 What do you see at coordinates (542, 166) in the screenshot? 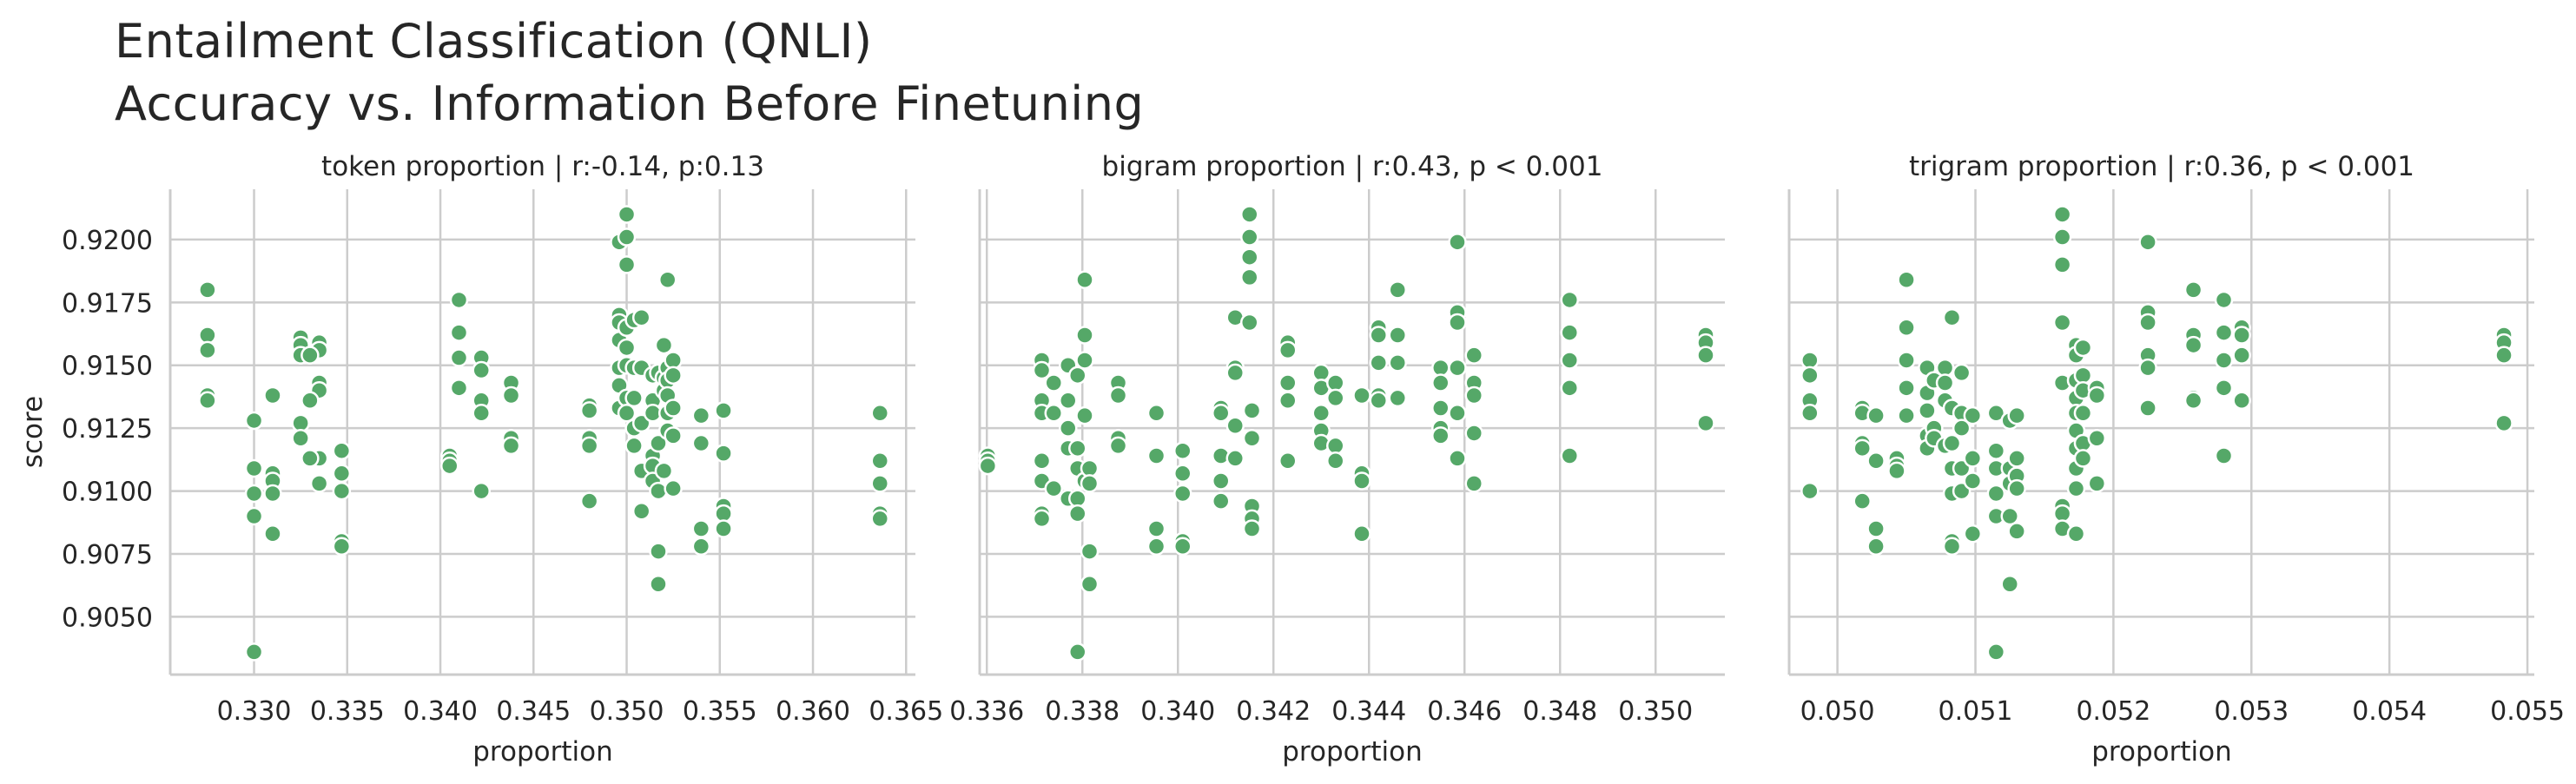
I see `panel-title: token proportion | r:-0.14, p:0.13` at bounding box center [542, 166].